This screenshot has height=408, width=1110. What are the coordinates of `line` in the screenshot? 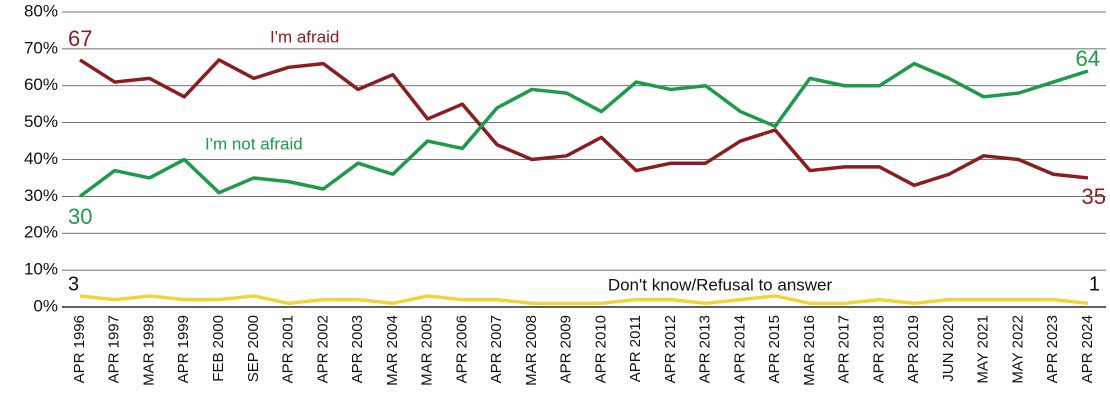 It's located at (584, 300).